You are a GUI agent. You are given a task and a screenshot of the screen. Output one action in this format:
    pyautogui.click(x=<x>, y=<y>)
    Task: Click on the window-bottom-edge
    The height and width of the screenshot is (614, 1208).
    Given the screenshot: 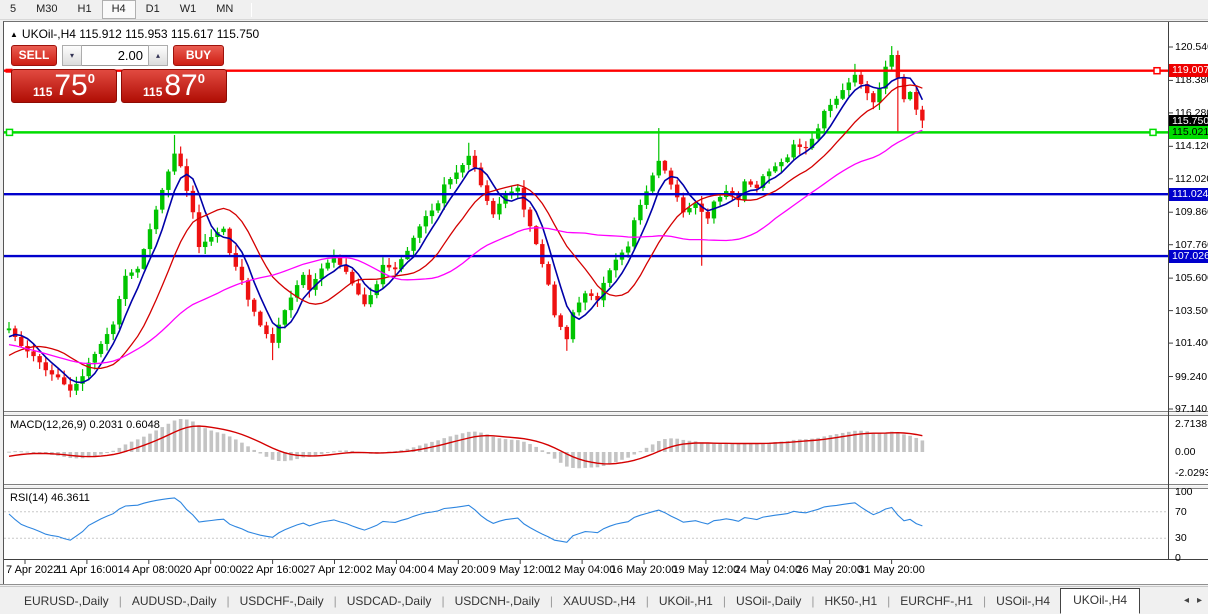 What is the action you would take?
    pyautogui.click(x=604, y=585)
    